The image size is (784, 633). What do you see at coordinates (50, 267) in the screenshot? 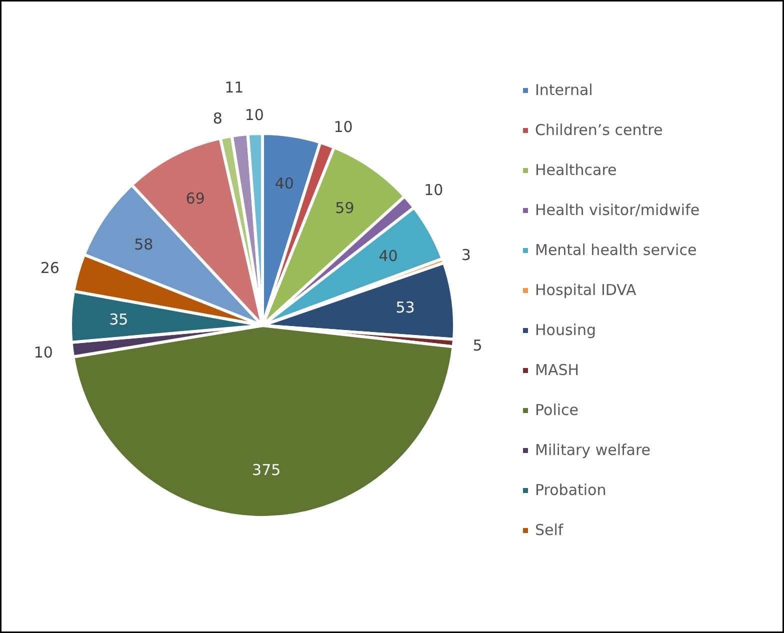
I see `data-label: 26` at bounding box center [50, 267].